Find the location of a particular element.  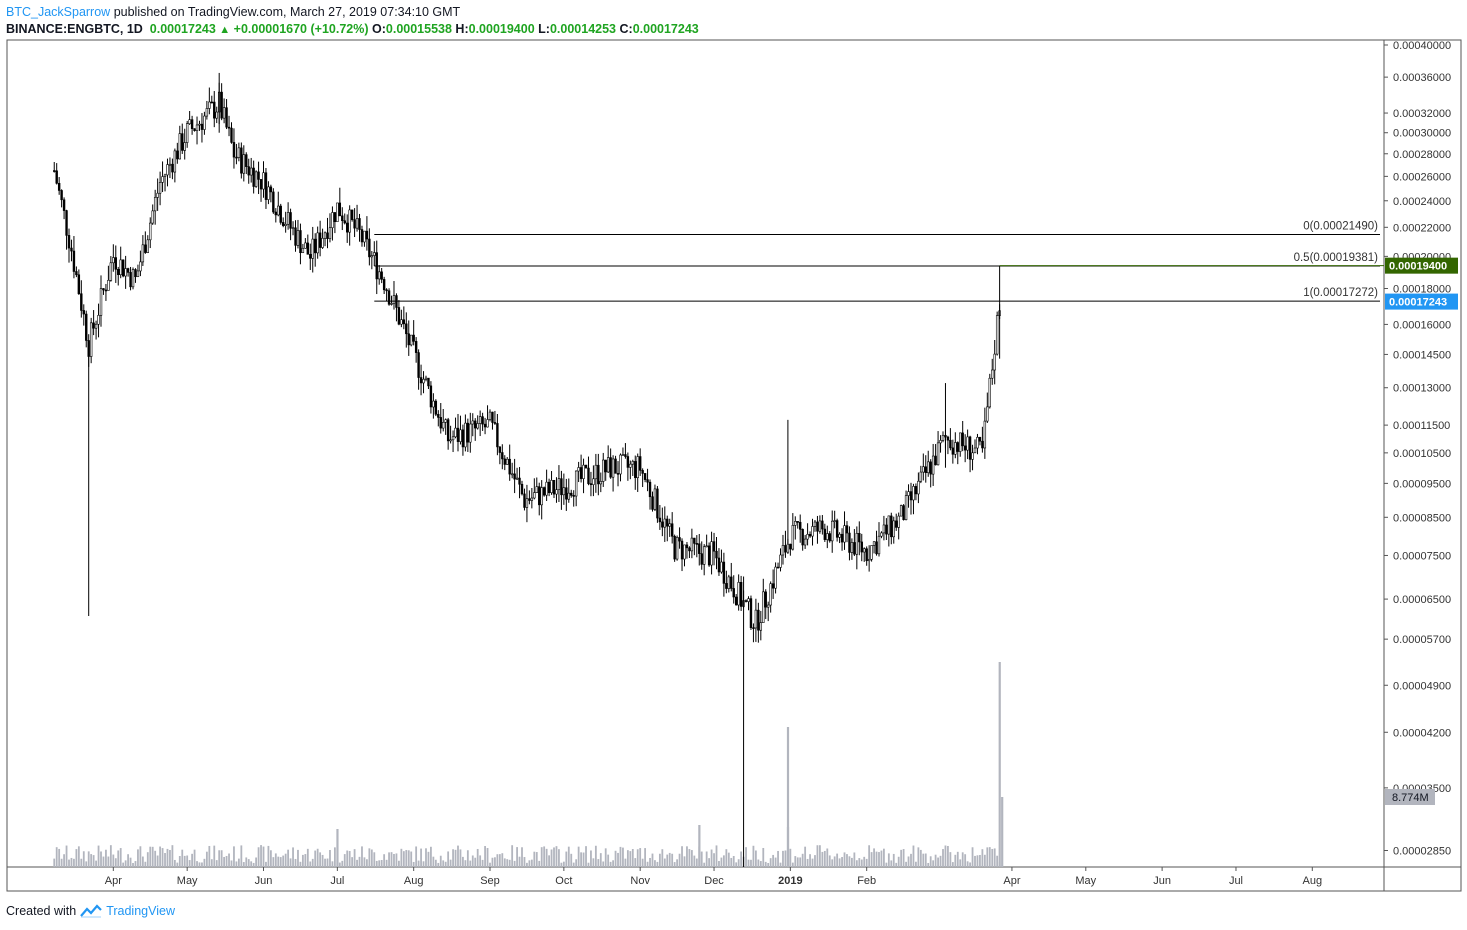

price-tag is located at coordinates (1421, 301).